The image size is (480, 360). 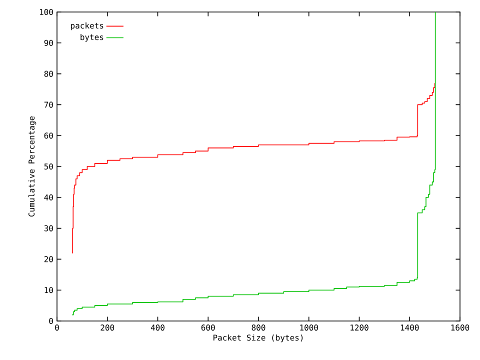 What do you see at coordinates (48, 259) in the screenshot?
I see `y-tick-label: 20` at bounding box center [48, 259].